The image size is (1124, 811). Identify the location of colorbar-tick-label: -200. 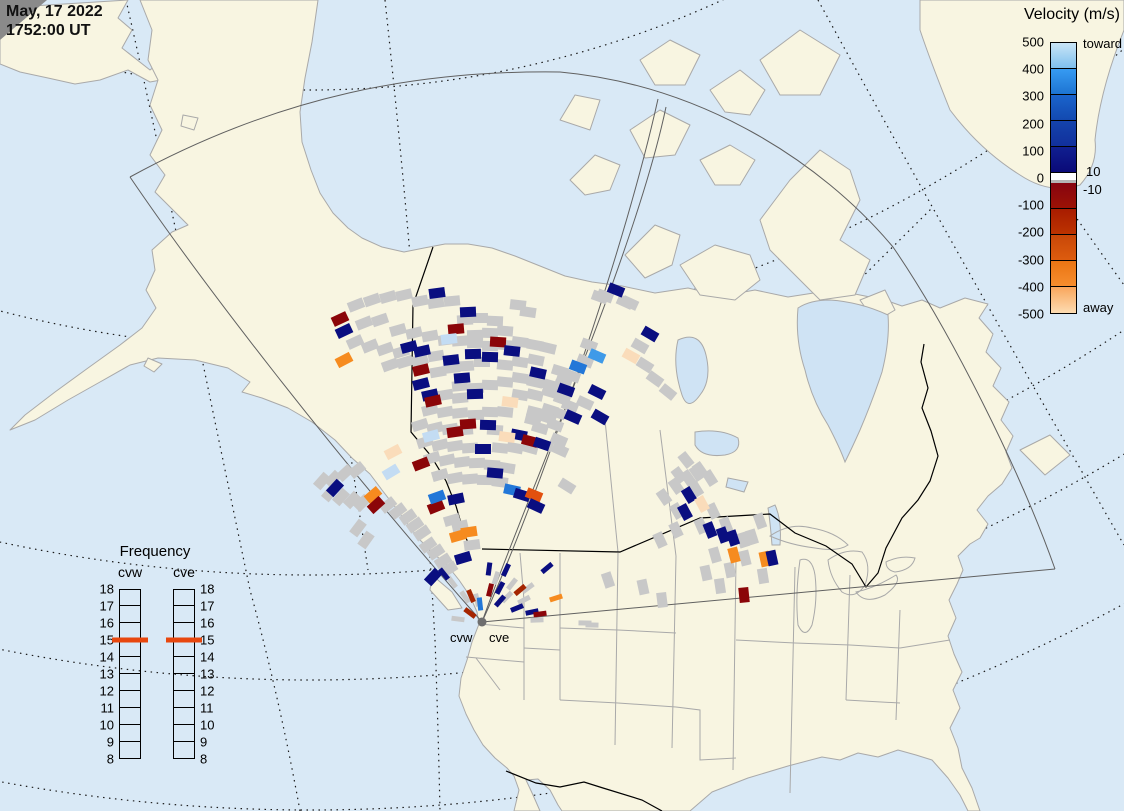
(1030, 232).